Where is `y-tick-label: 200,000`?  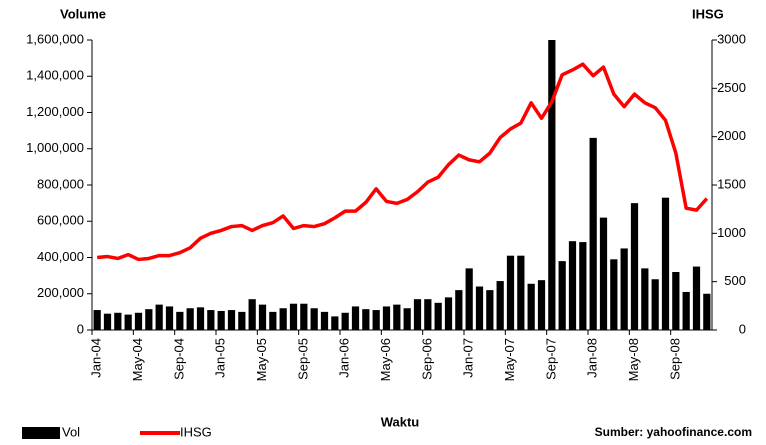
y-tick-label: 200,000 is located at coordinates (60, 292).